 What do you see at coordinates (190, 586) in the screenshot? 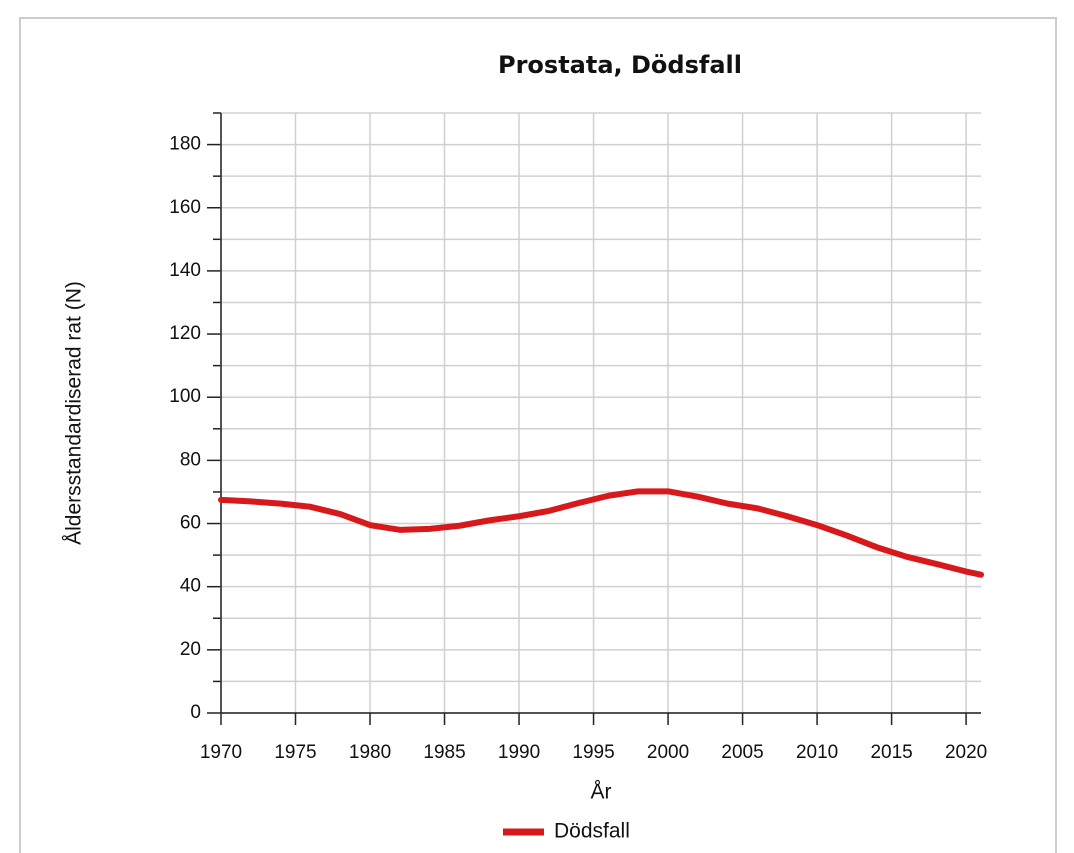
I see `y-tick-label: 40` at bounding box center [190, 586].